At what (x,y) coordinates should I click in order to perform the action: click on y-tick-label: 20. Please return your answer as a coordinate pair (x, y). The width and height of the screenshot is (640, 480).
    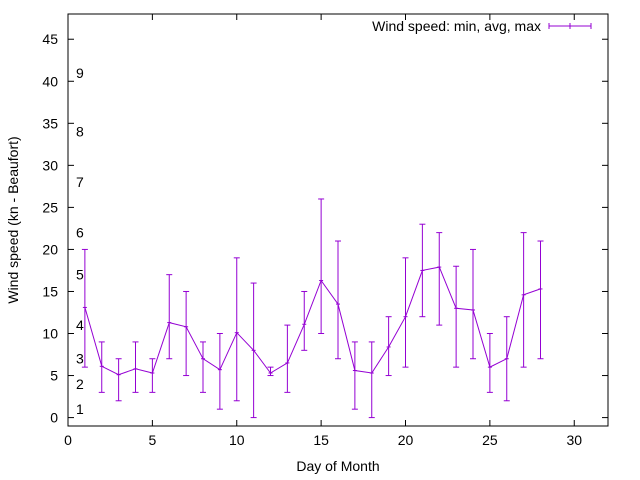
    Looking at the image, I should click on (50, 249).